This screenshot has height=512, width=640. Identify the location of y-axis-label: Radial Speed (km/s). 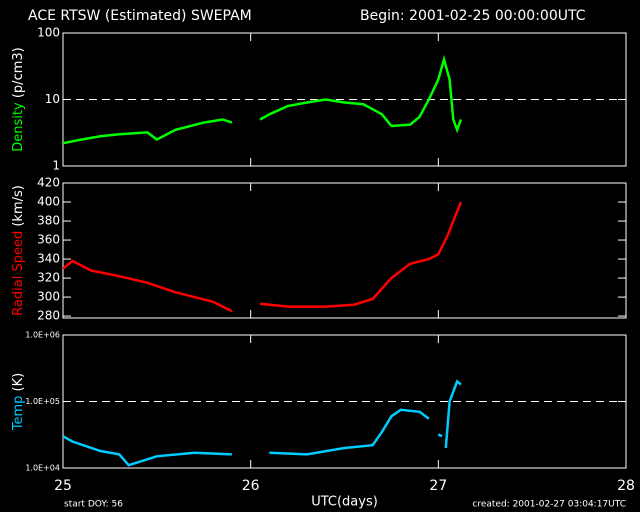
(18, 250).